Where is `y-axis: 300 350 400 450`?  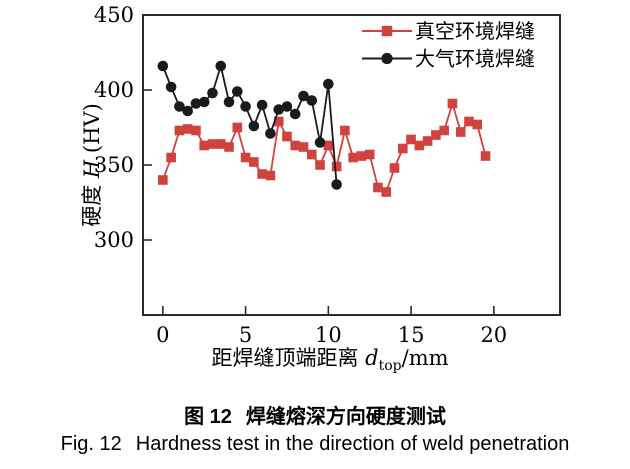
y-axis: 300 350 400 450 is located at coordinates (123, 127).